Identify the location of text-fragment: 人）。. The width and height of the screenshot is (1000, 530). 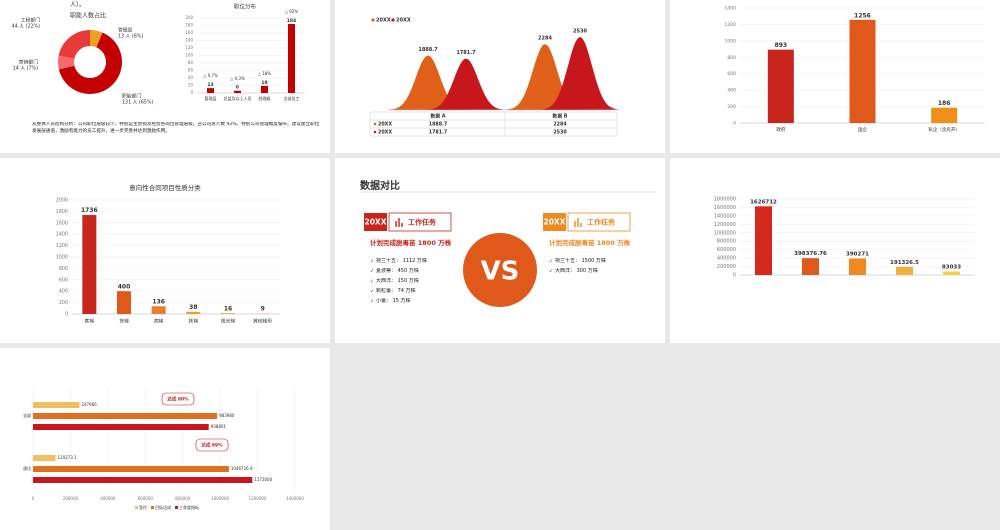
(77, 5).